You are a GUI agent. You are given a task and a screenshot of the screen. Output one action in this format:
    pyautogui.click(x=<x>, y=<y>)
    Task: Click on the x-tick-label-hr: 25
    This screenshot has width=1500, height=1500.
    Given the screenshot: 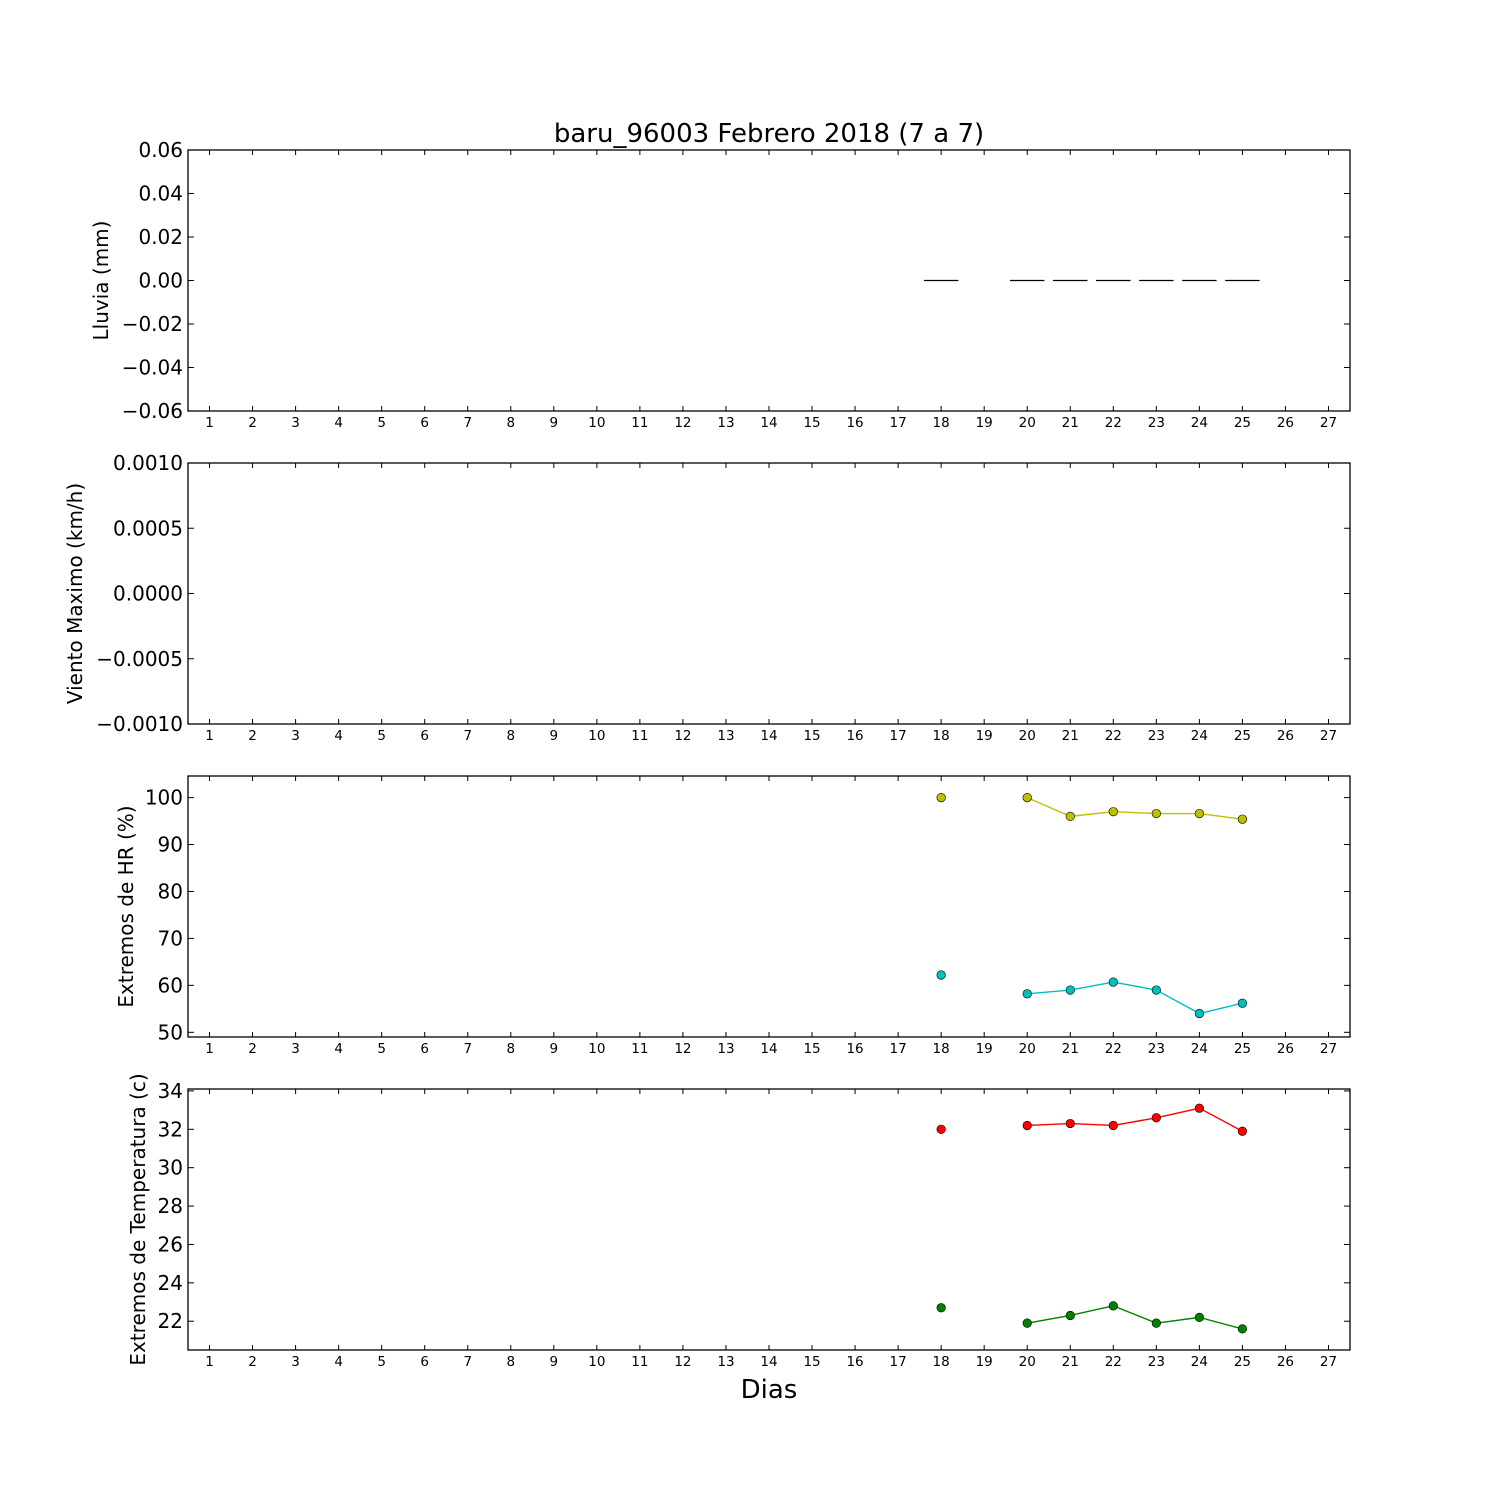 What is the action you would take?
    pyautogui.click(x=1242, y=1049)
    